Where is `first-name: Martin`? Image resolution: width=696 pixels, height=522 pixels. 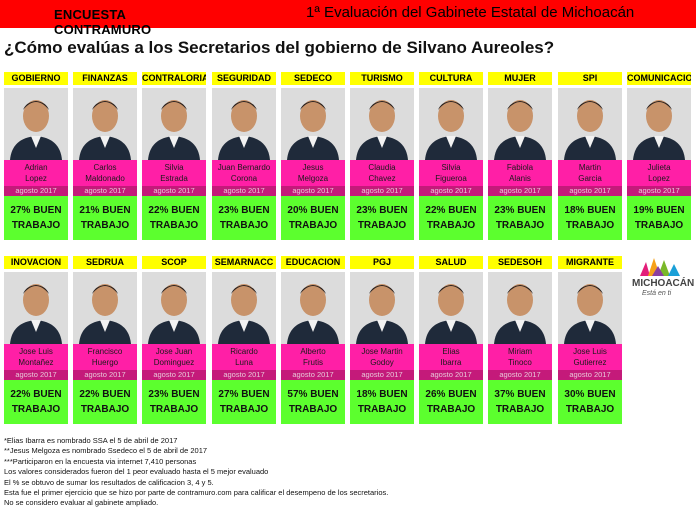 first-name: Martin is located at coordinates (590, 167).